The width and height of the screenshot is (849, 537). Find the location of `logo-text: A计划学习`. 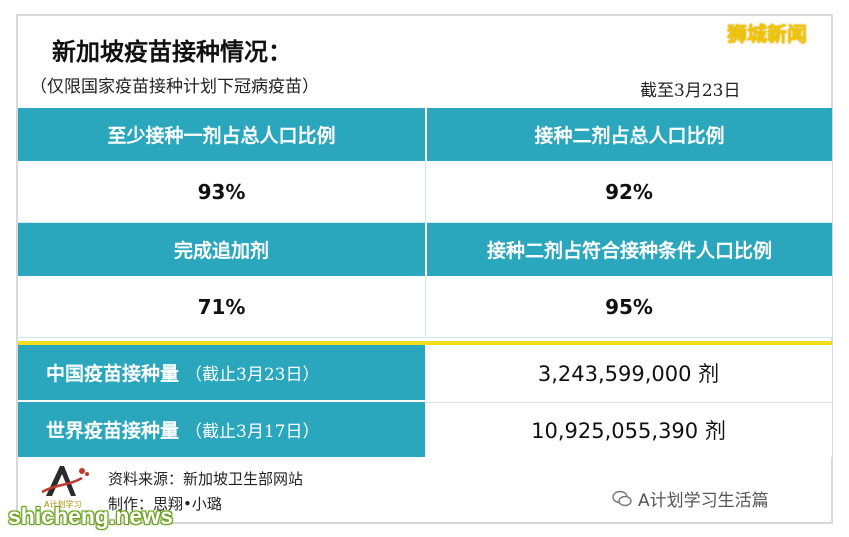

logo-text: A计划学习 is located at coordinates (62, 504).